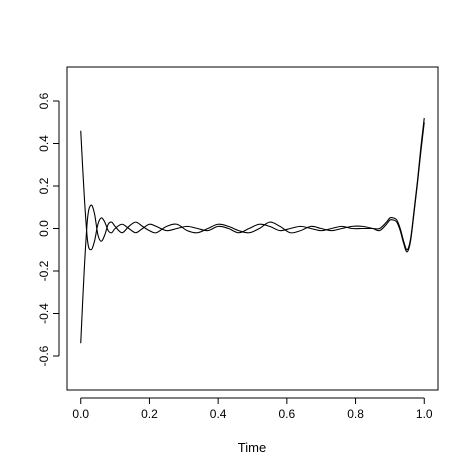  What do you see at coordinates (252, 409) in the screenshot?
I see `x-axis: 0.0 0.2 0.4 0.6 0.8 1.0` at bounding box center [252, 409].